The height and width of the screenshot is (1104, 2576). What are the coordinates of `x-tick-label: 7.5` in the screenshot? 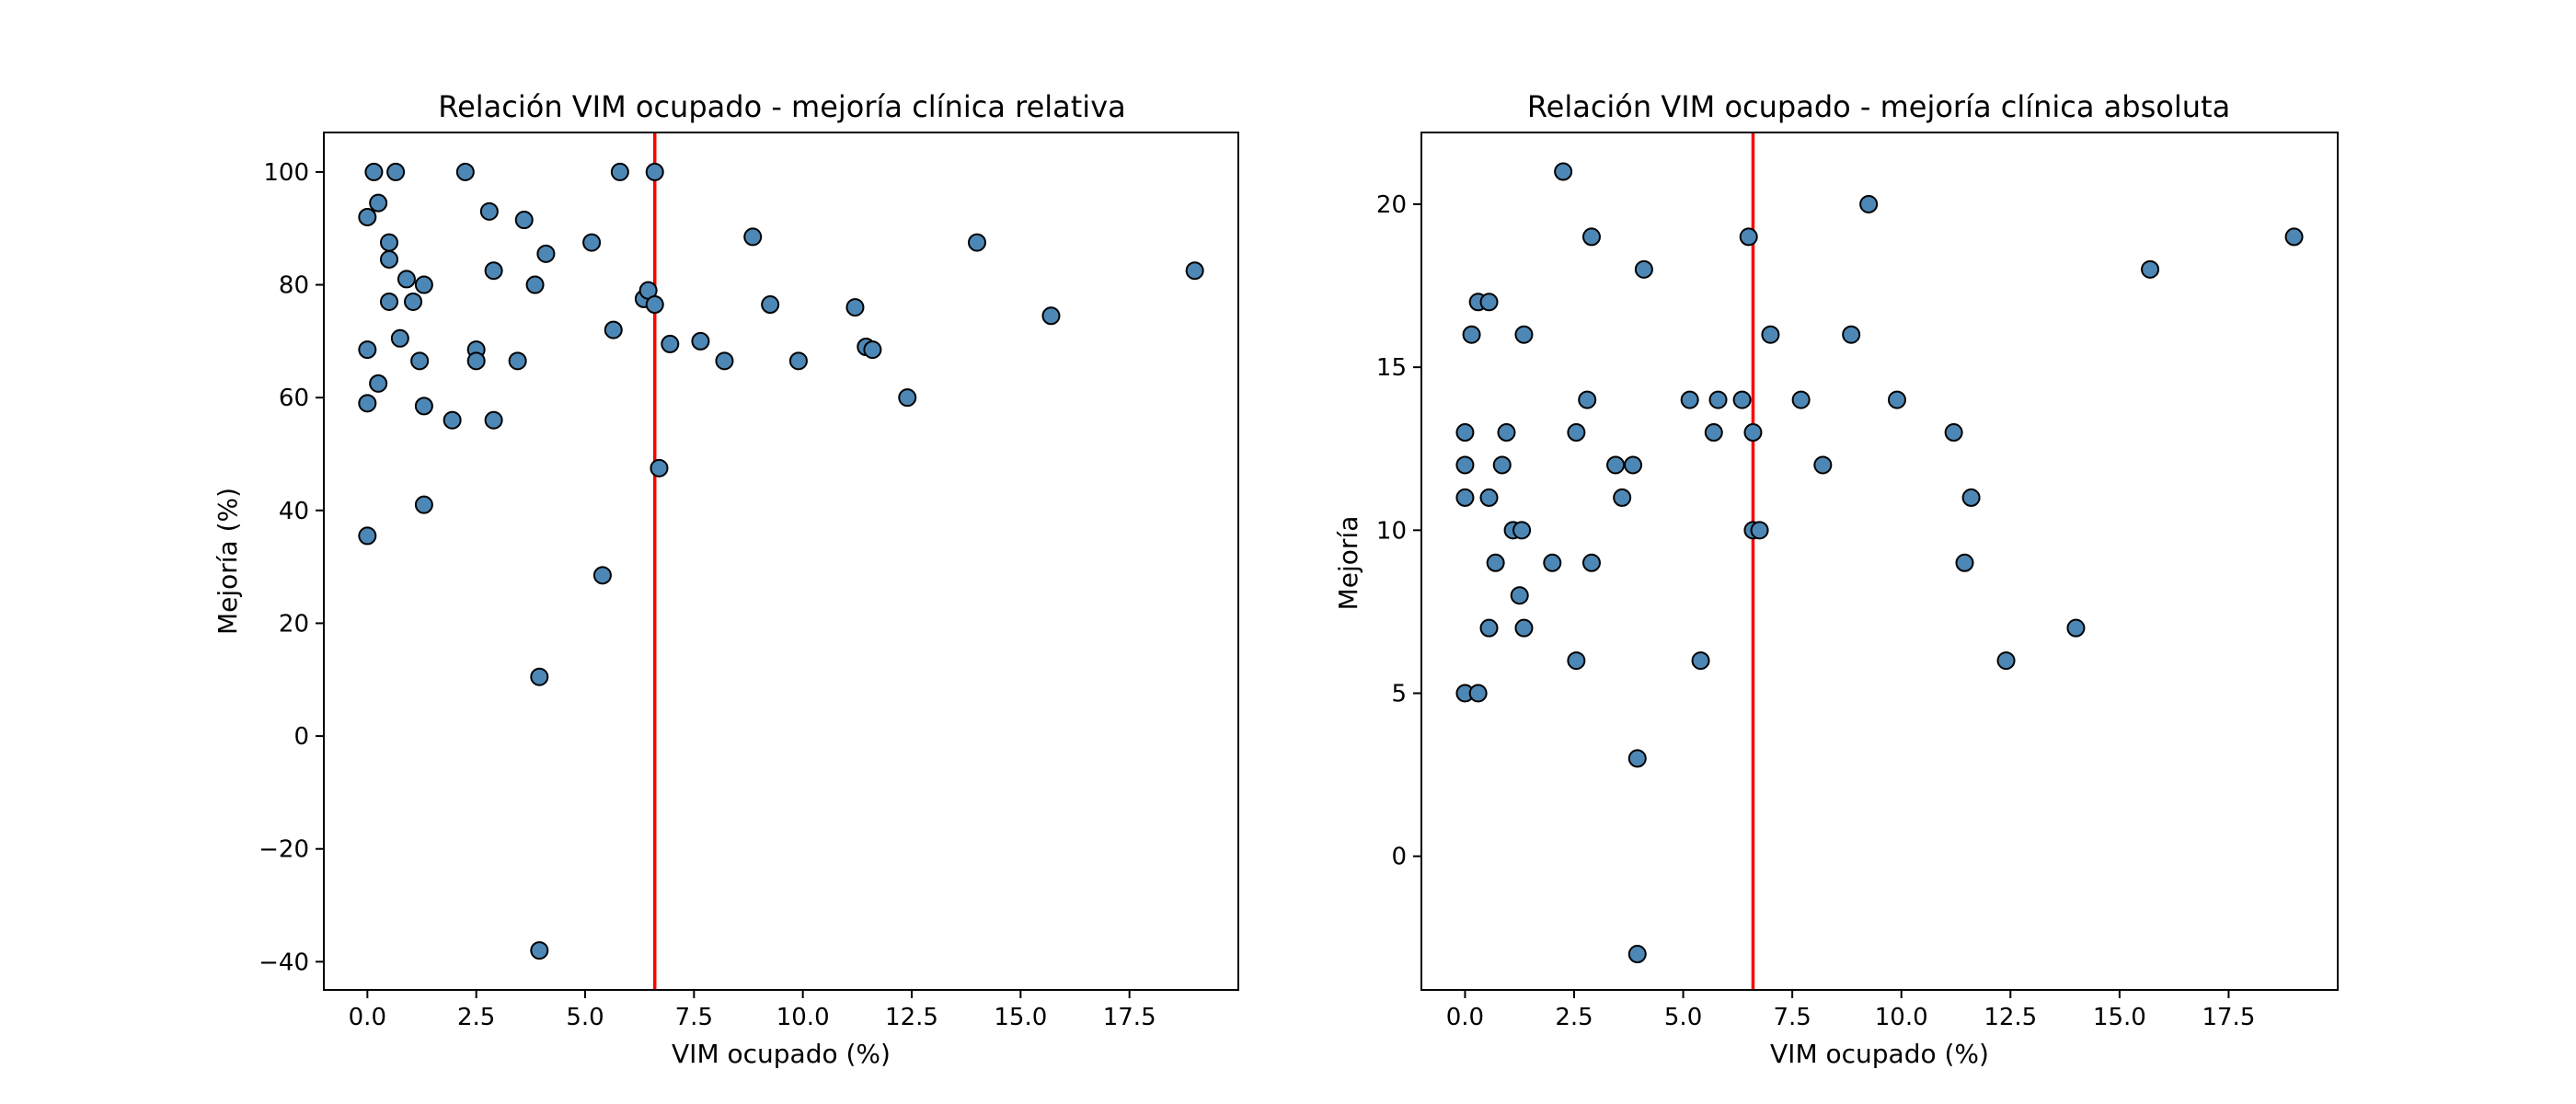 It's located at (1792, 1018).